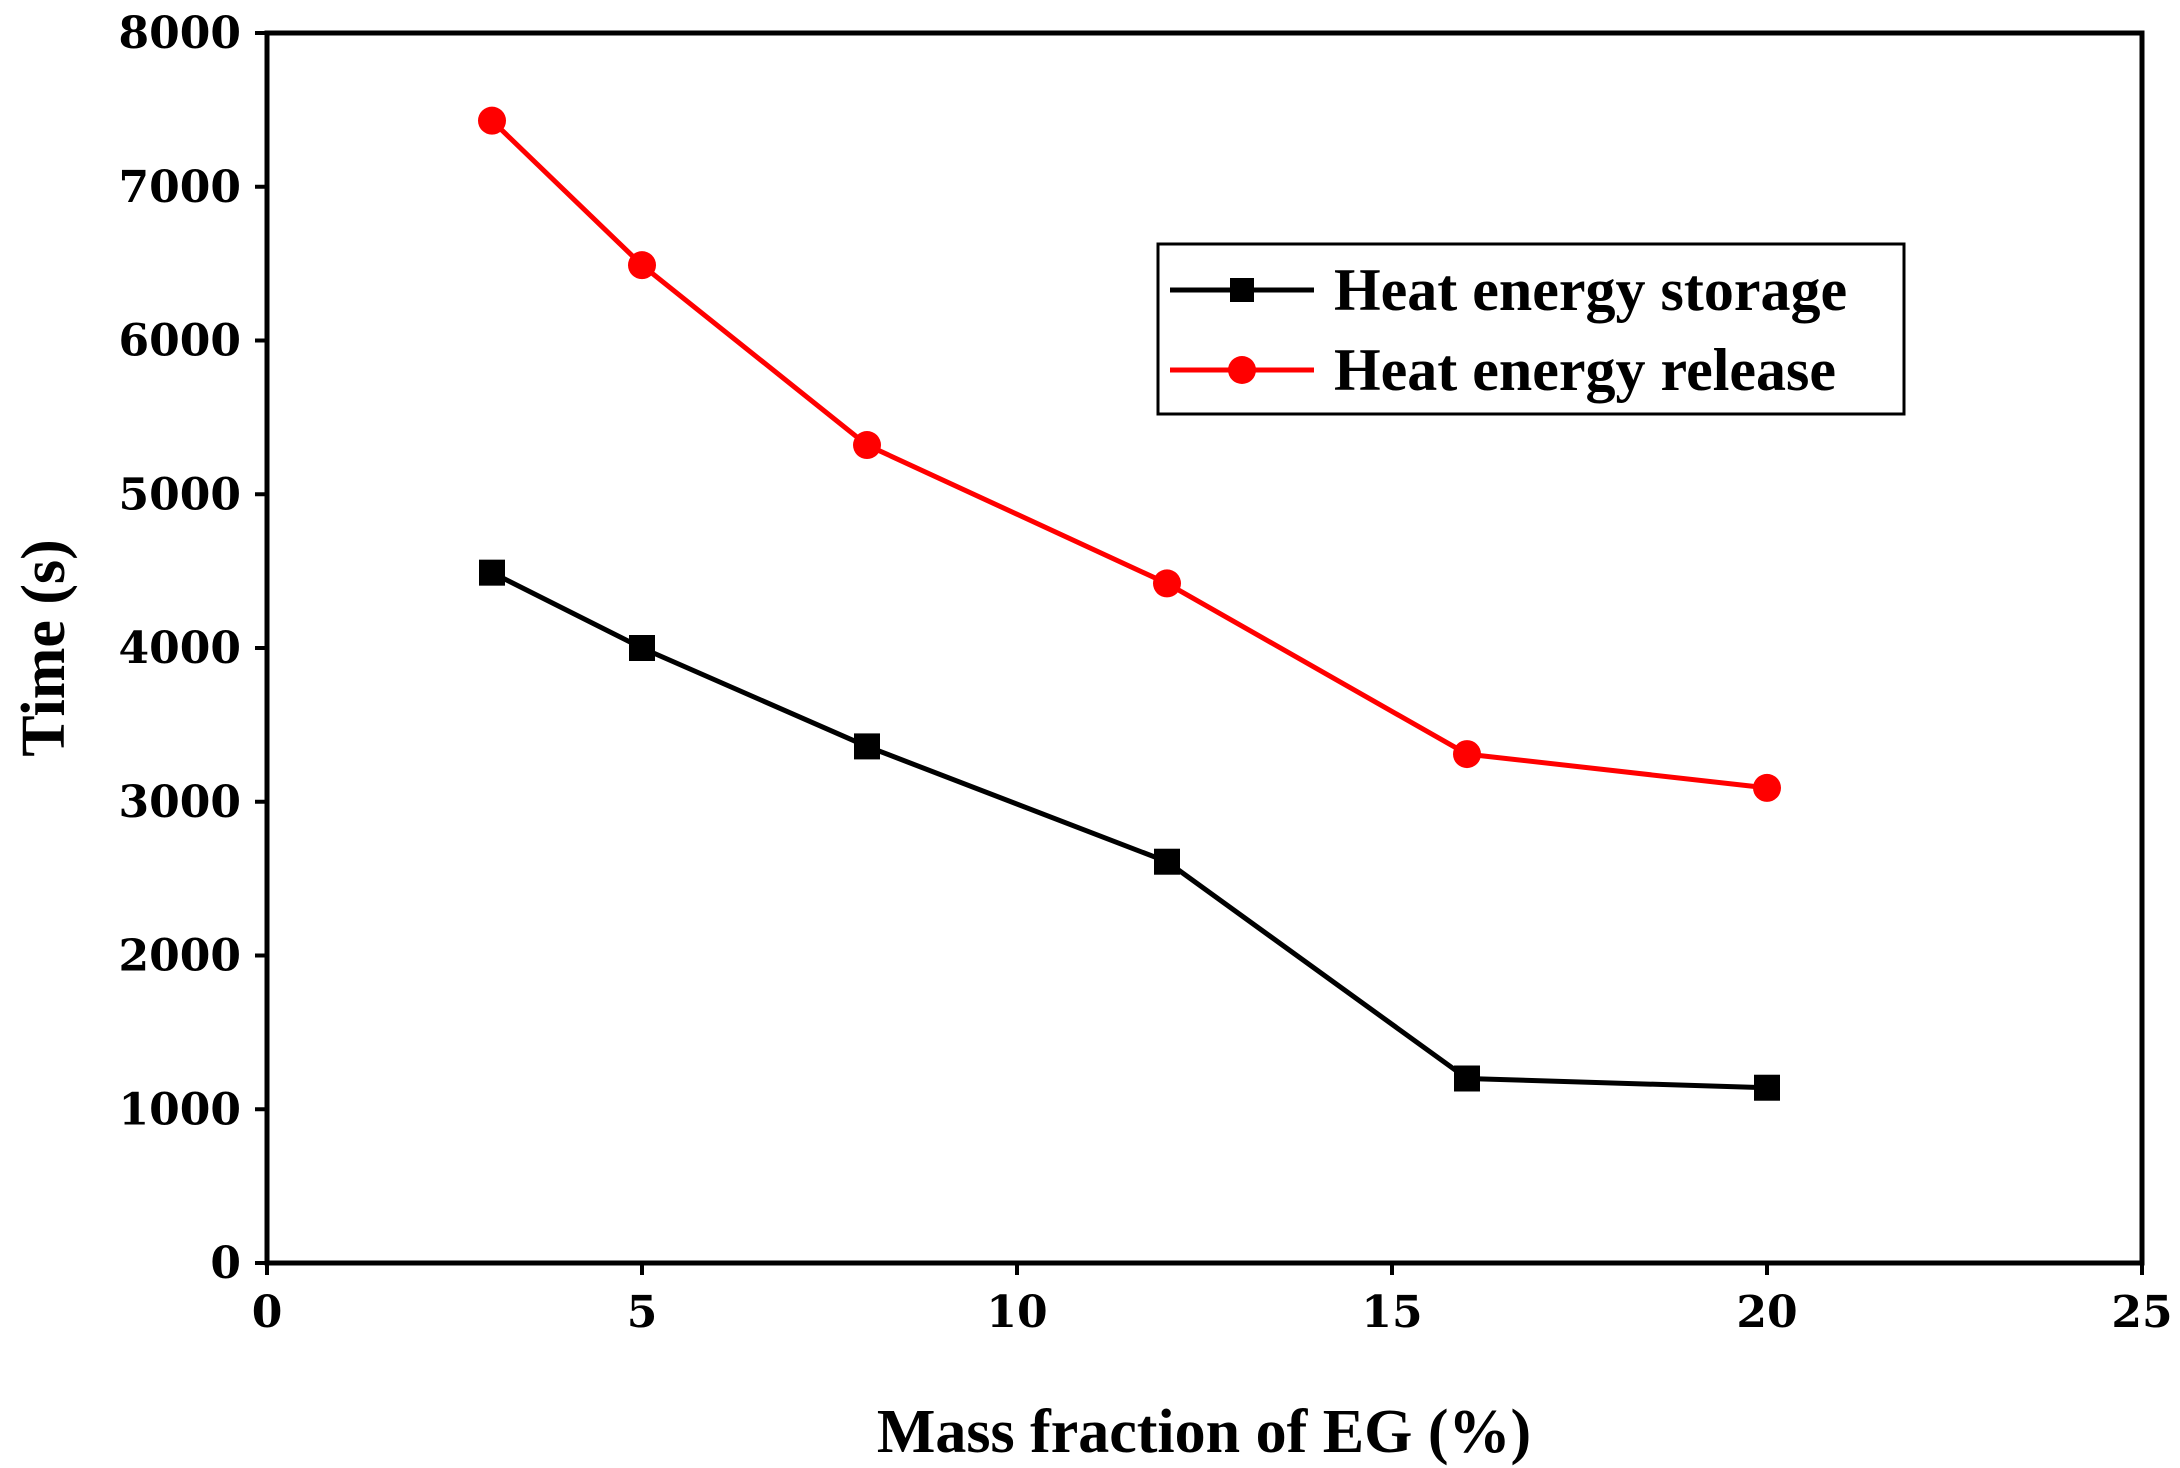 The image size is (2180, 1468). Describe the element at coordinates (1766, 1312) in the screenshot. I see `x-tick-label: 20` at that location.